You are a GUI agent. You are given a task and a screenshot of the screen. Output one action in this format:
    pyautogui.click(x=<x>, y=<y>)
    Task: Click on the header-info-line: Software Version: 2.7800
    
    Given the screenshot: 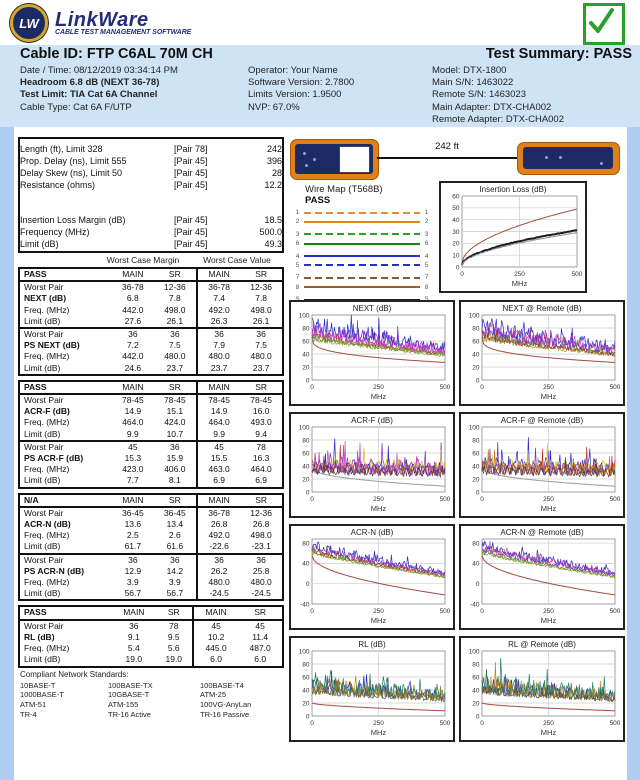 What is the action you would take?
    pyautogui.click(x=301, y=83)
    